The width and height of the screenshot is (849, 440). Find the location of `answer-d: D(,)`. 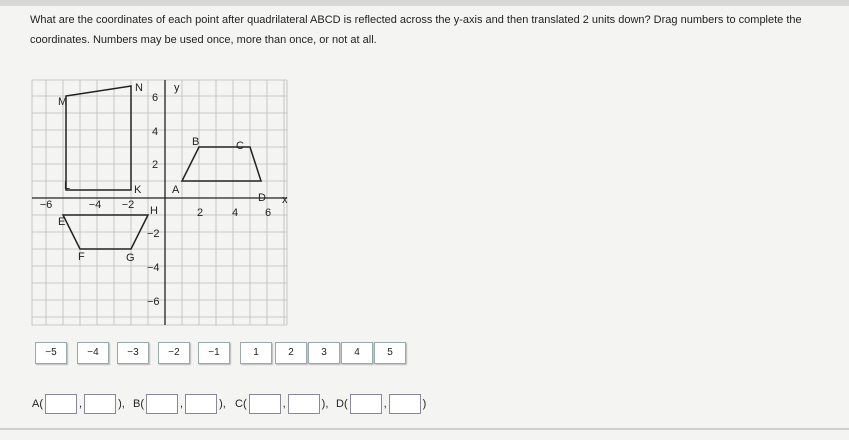

answer-d: D(,) is located at coordinates (381, 404).